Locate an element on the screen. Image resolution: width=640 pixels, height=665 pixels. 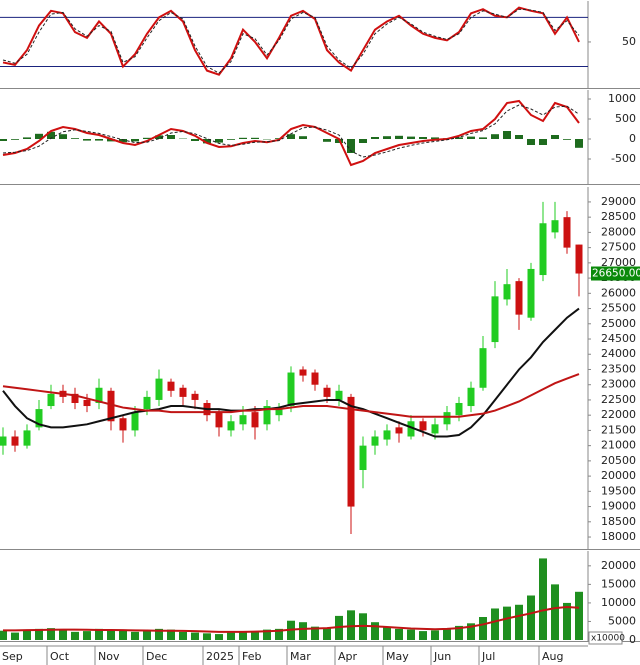
y-tick-label: 15000 is located at coordinates (618, 583).